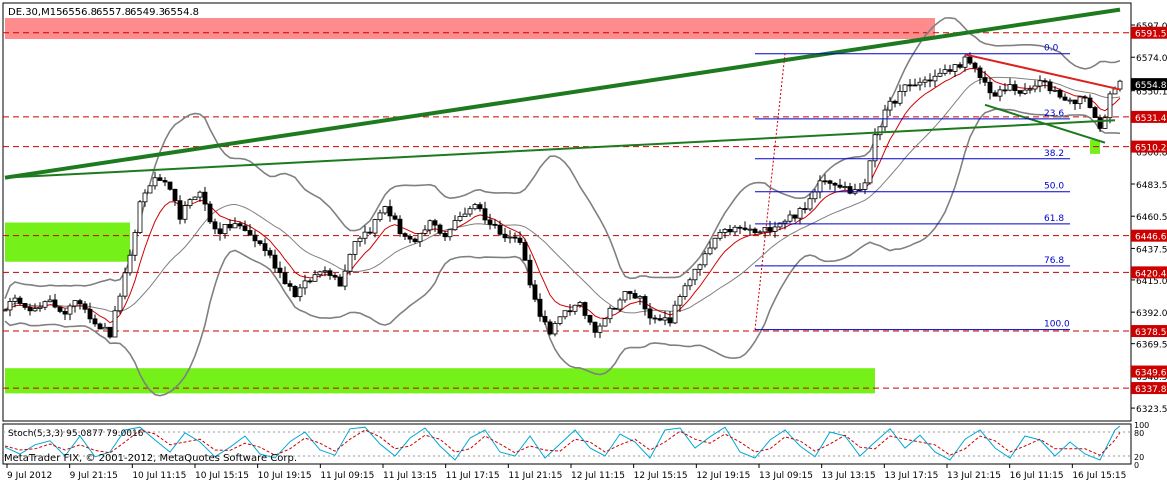 The width and height of the screenshot is (1167, 483). Describe the element at coordinates (1151, 59) in the screenshot. I see `y-axis-tick-label: 6574.0` at that location.